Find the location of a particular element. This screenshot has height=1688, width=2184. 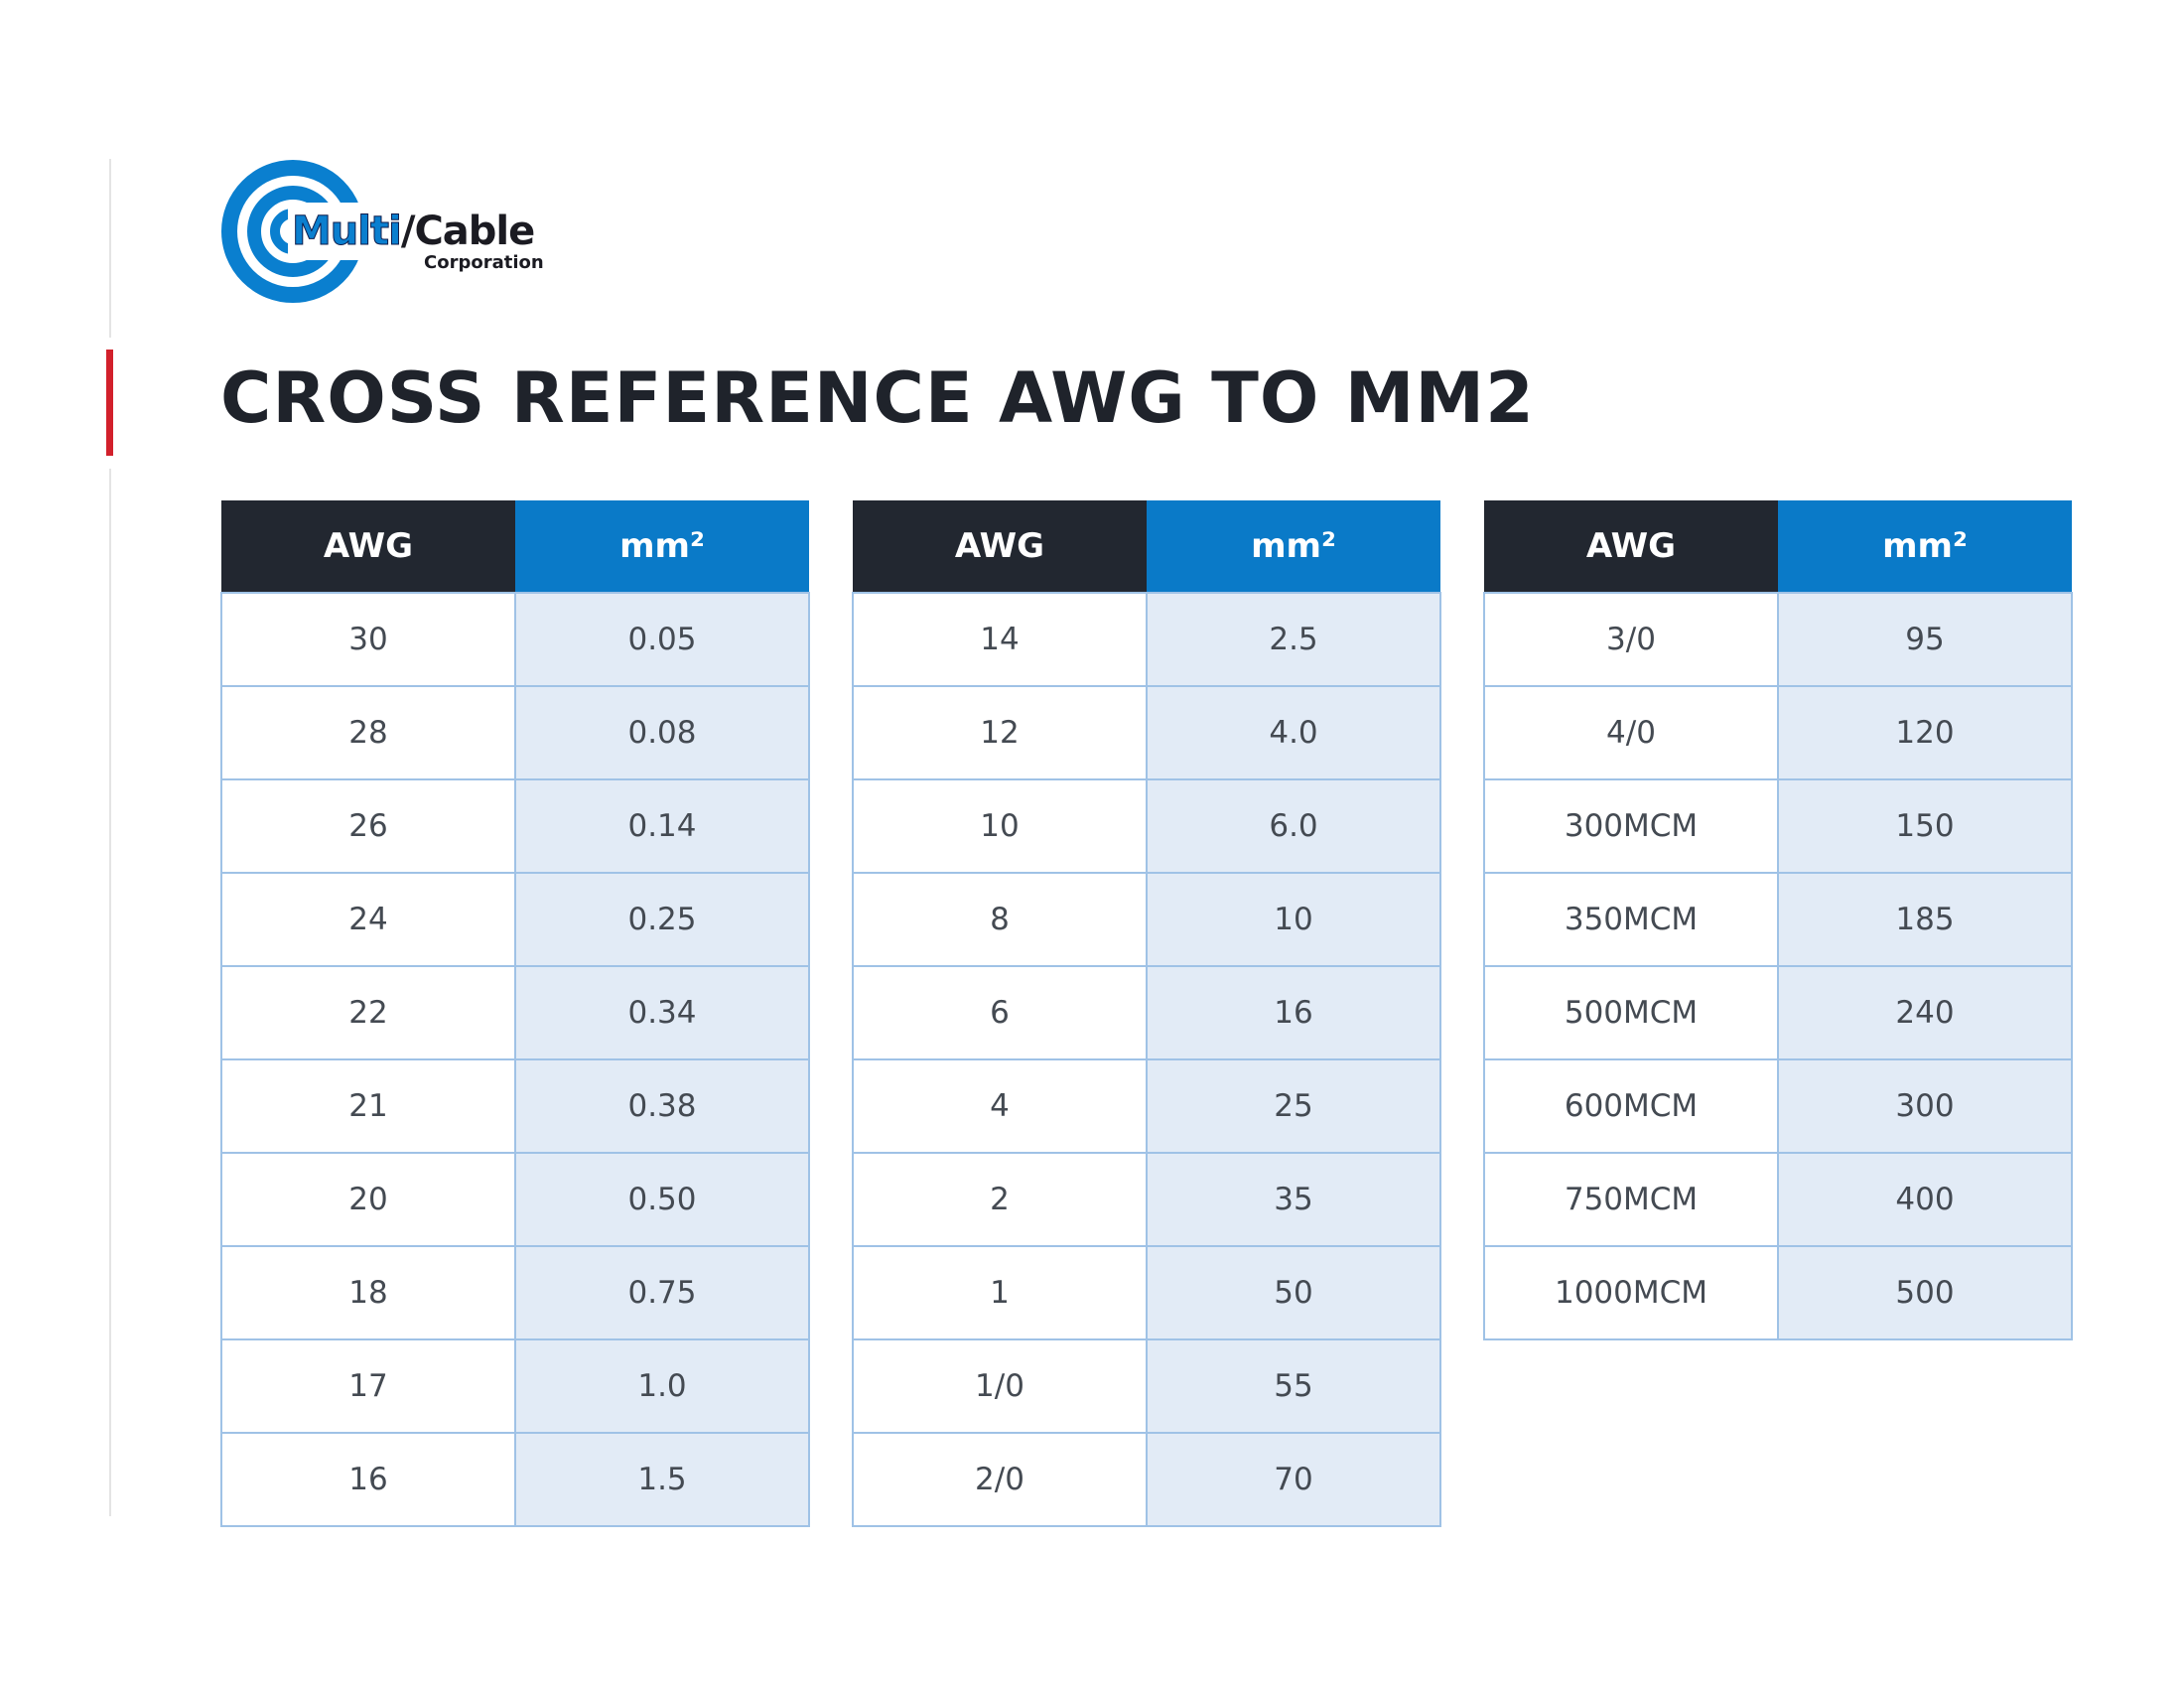

mm2-cell: 240 is located at coordinates (1925, 1012).